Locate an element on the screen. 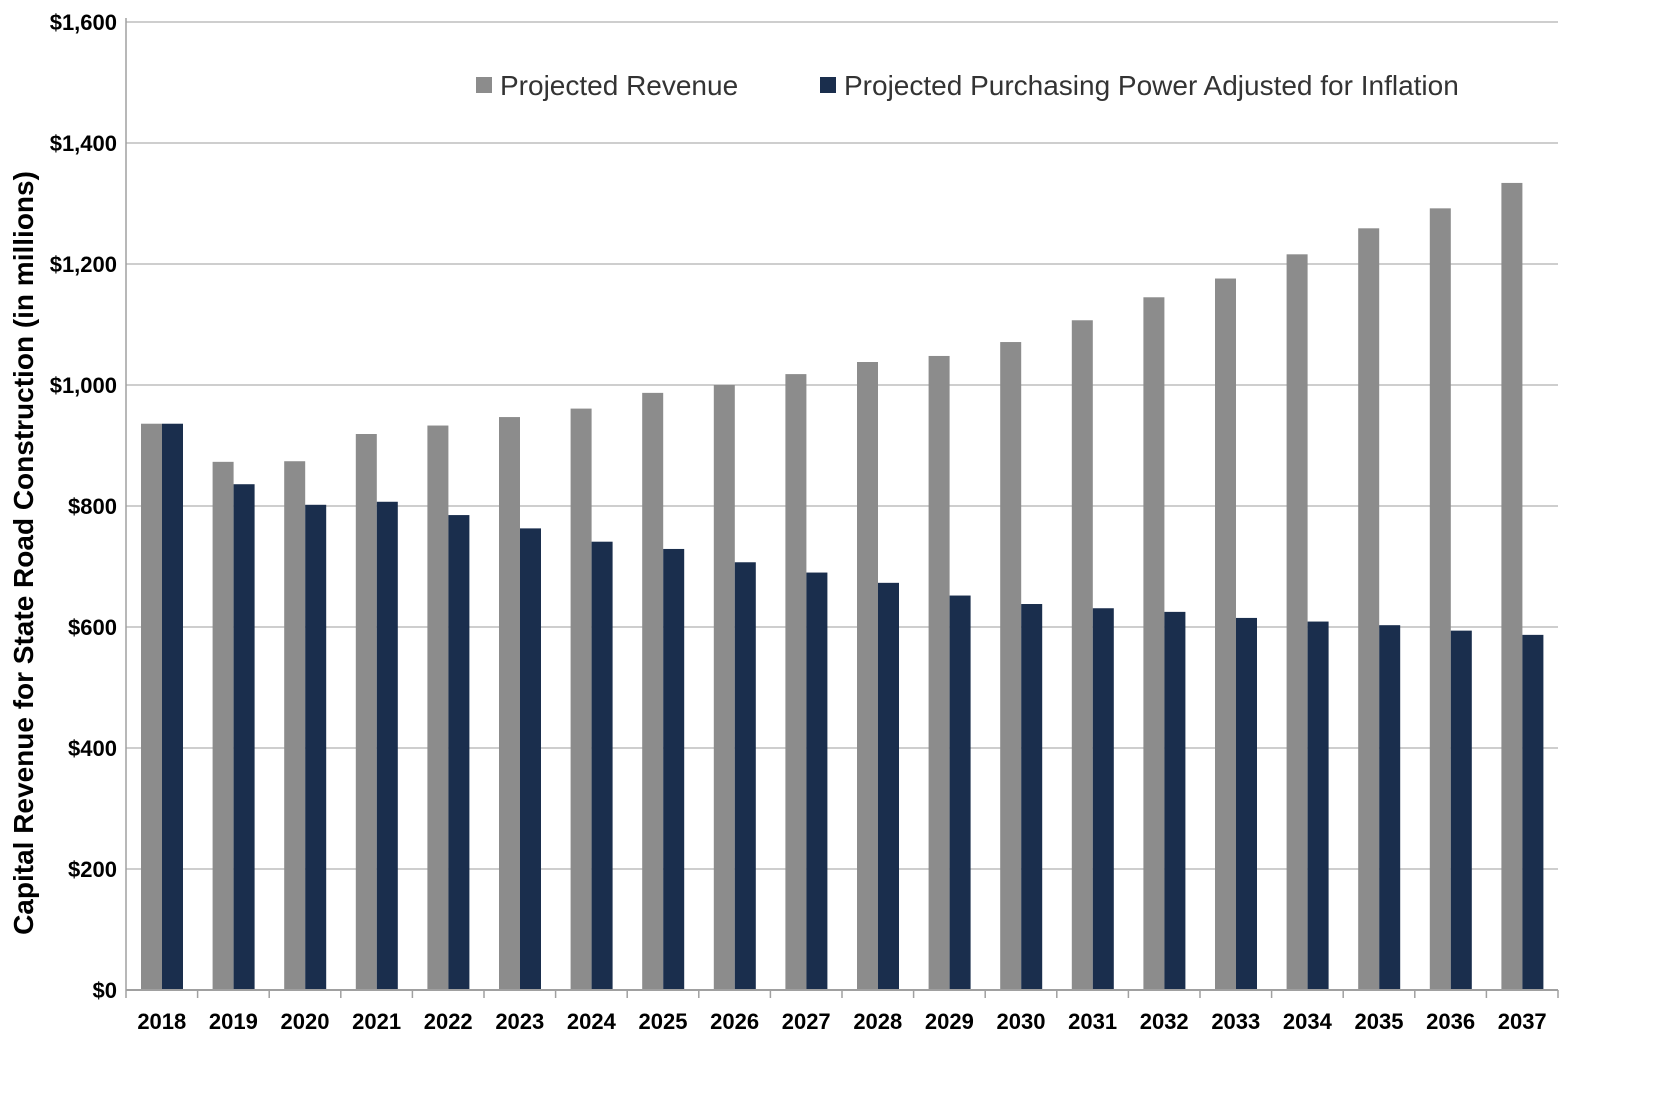 The image size is (1666, 1114). bar-projected-revenue-2022 is located at coordinates (438, 707).